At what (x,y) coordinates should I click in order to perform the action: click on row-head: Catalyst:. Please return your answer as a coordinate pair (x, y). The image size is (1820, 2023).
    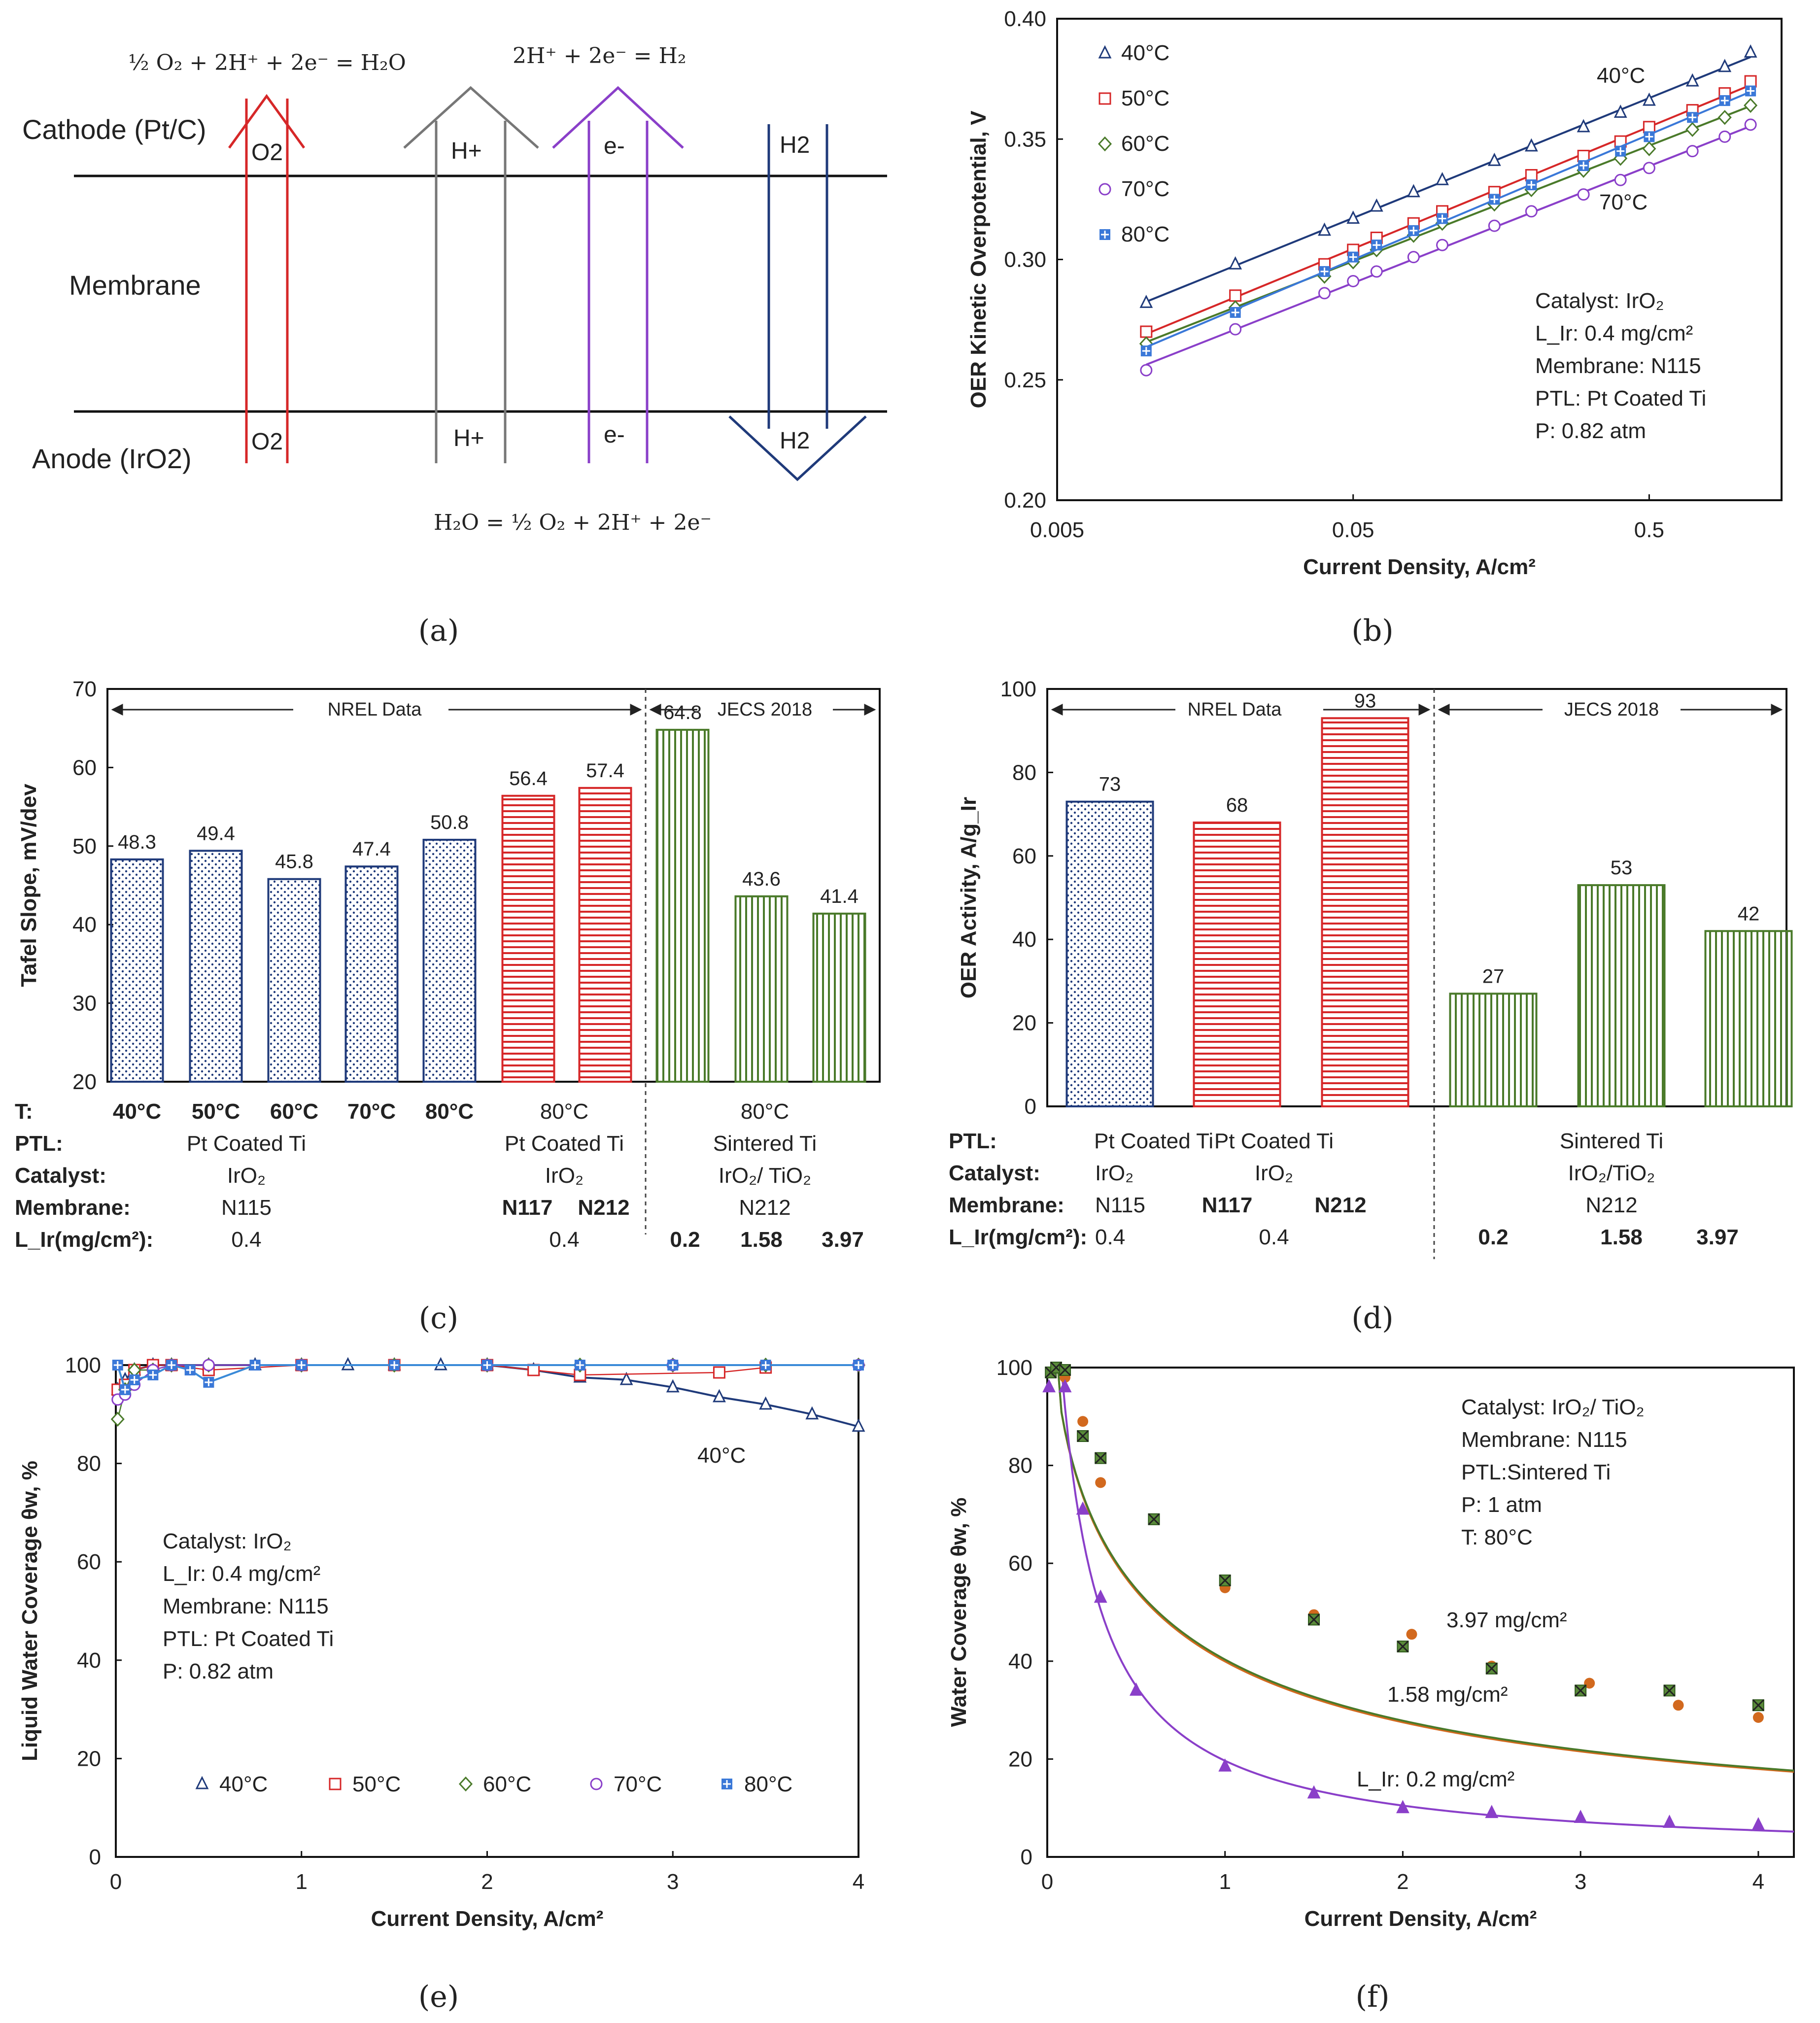
    Looking at the image, I should click on (60, 1176).